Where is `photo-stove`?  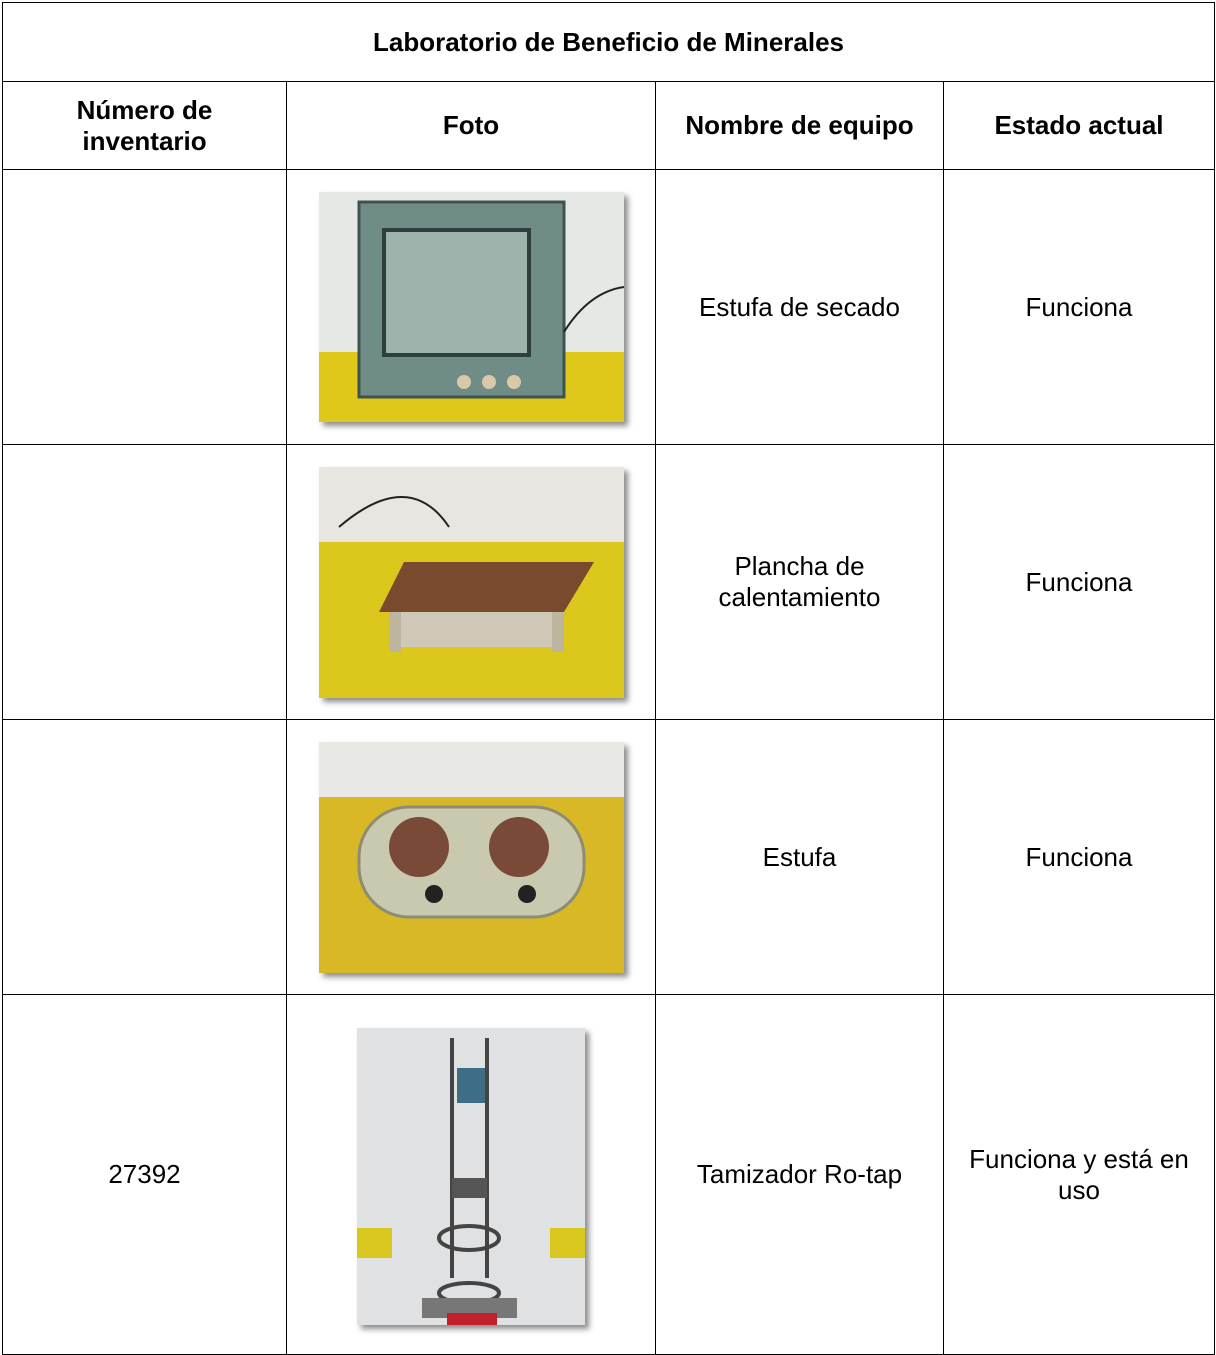
photo-stove is located at coordinates (471, 857).